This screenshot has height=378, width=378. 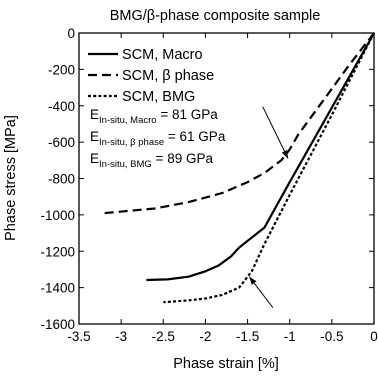 I want to click on y-tick-label: -800, so click(x=61, y=179).